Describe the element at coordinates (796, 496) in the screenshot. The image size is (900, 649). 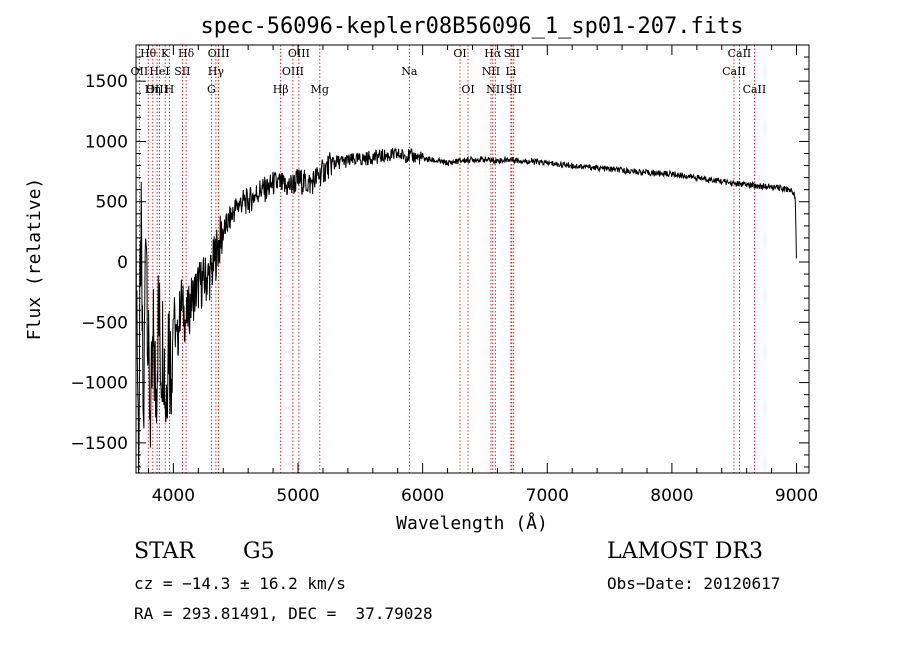
I see `x-tick-label: 9000` at that location.